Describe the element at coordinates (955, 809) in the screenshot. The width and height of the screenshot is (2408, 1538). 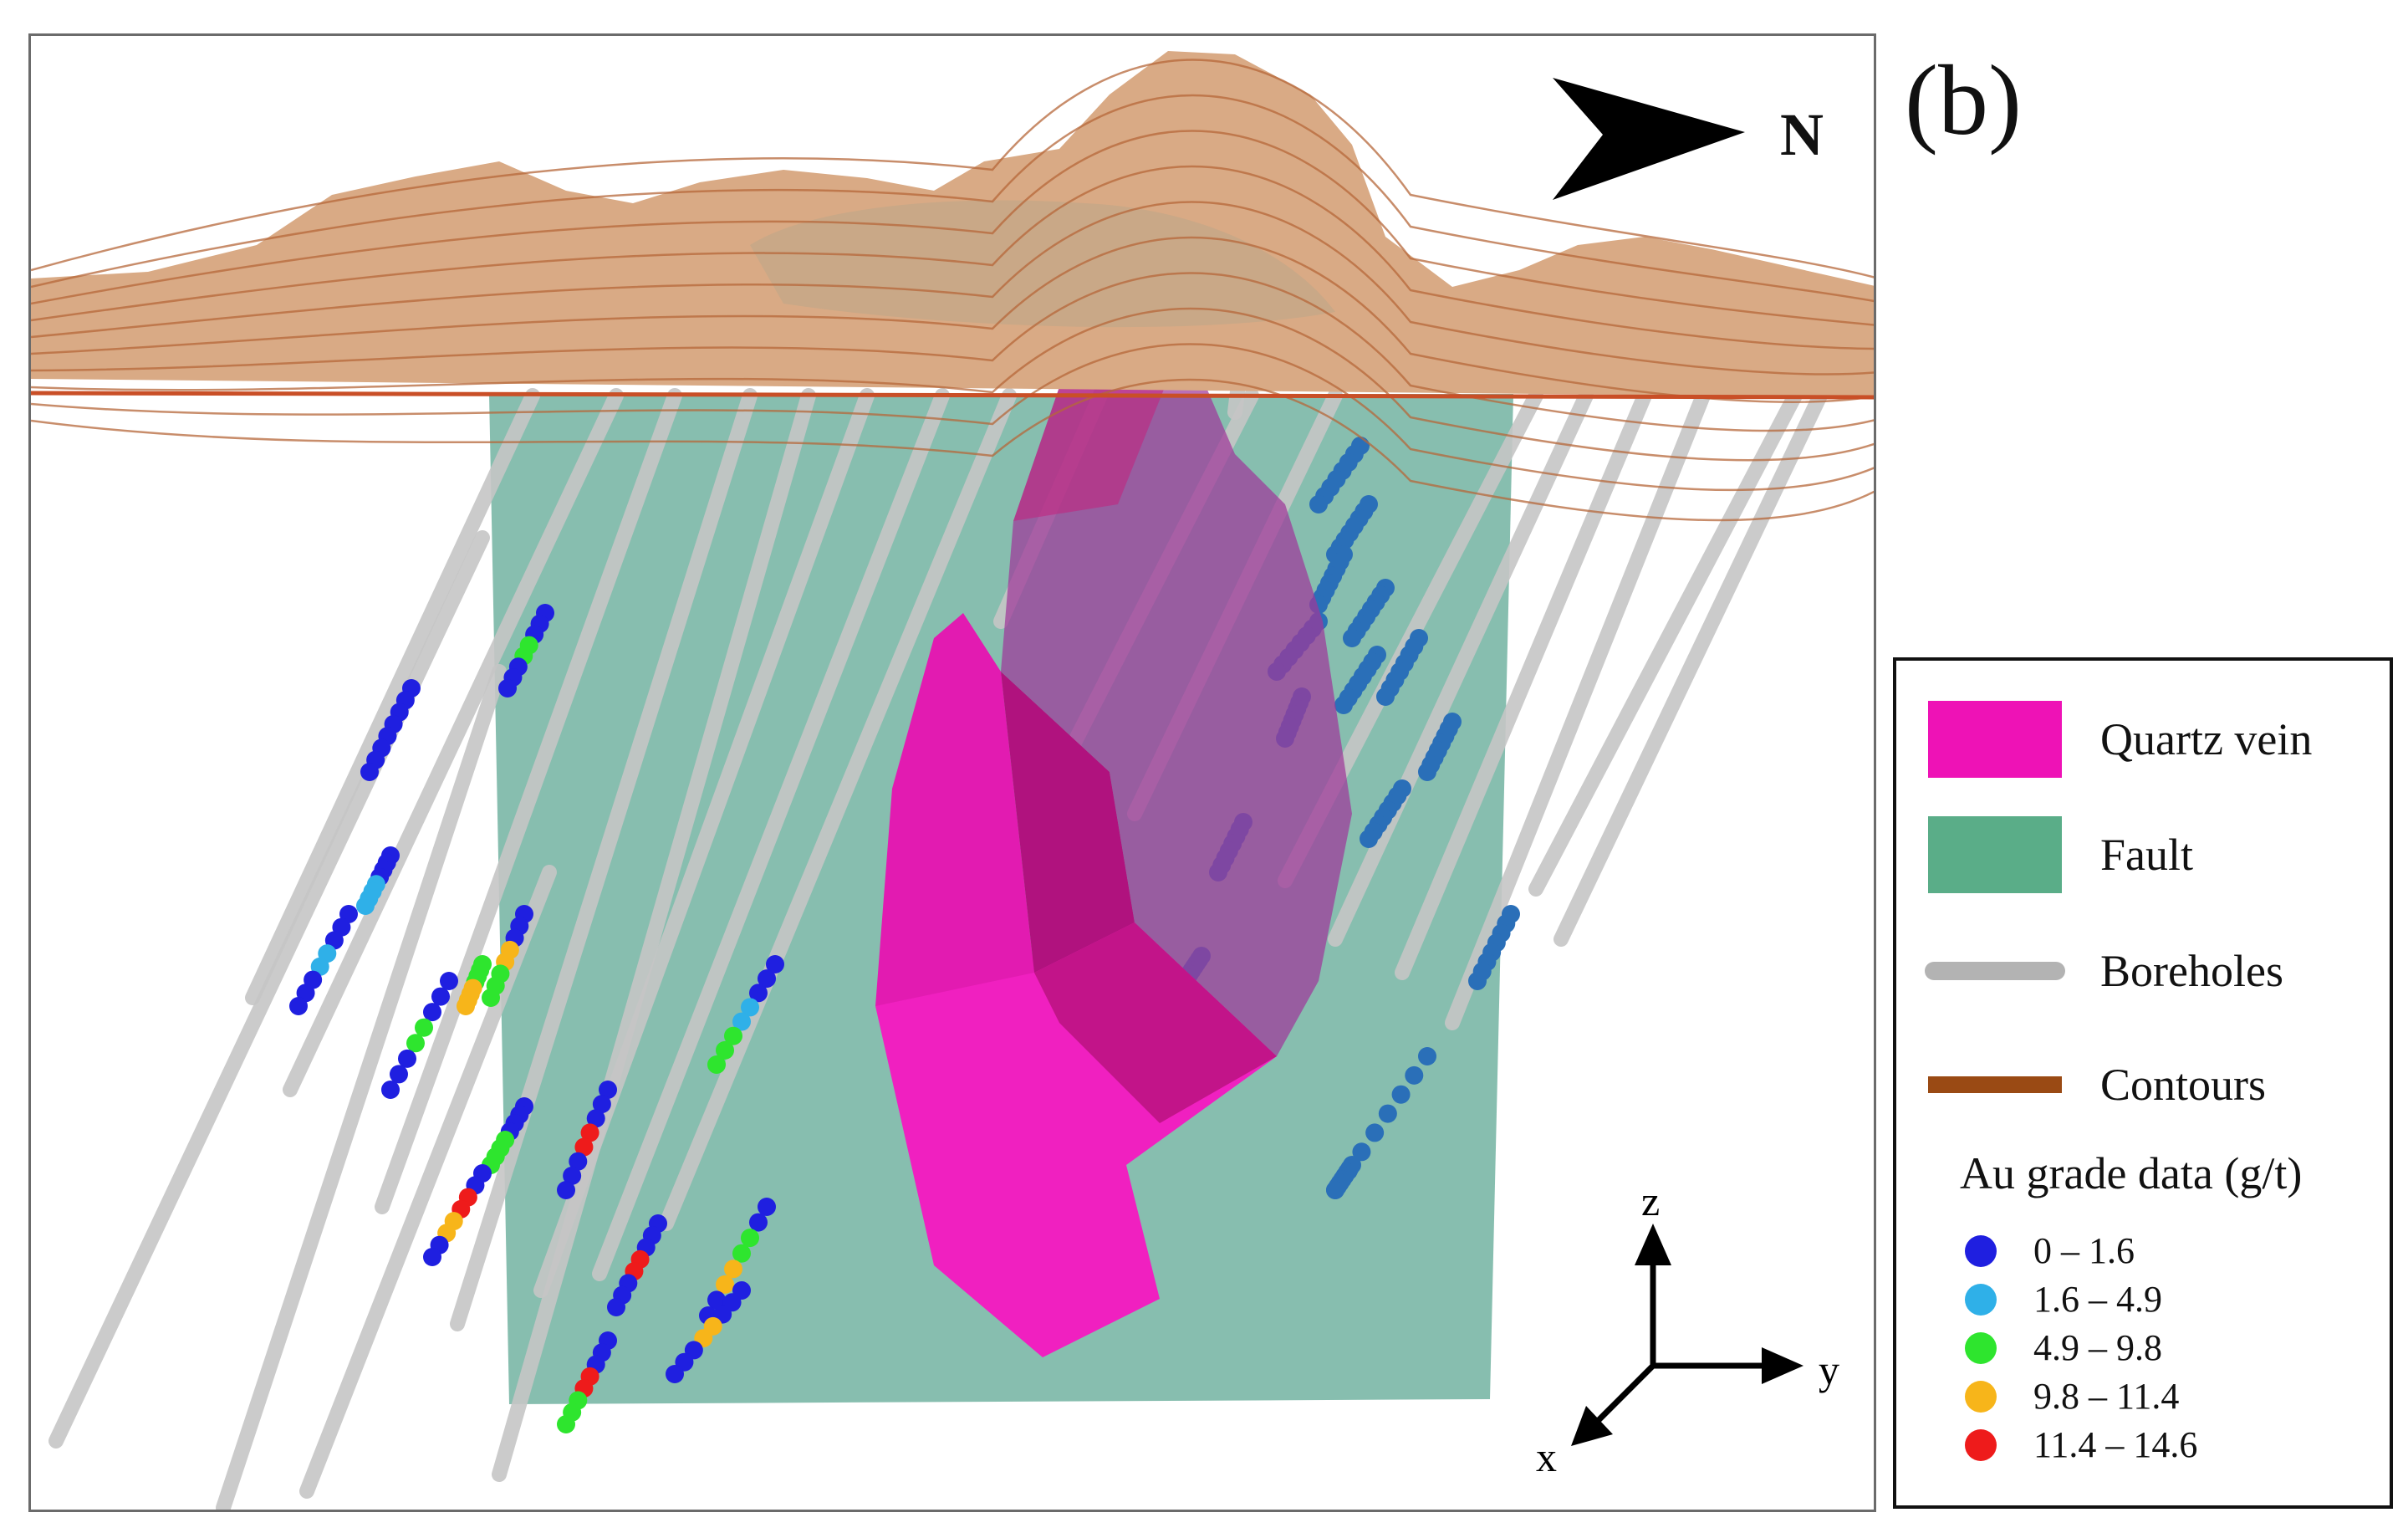
I see `quartz-vein-left-face` at that location.